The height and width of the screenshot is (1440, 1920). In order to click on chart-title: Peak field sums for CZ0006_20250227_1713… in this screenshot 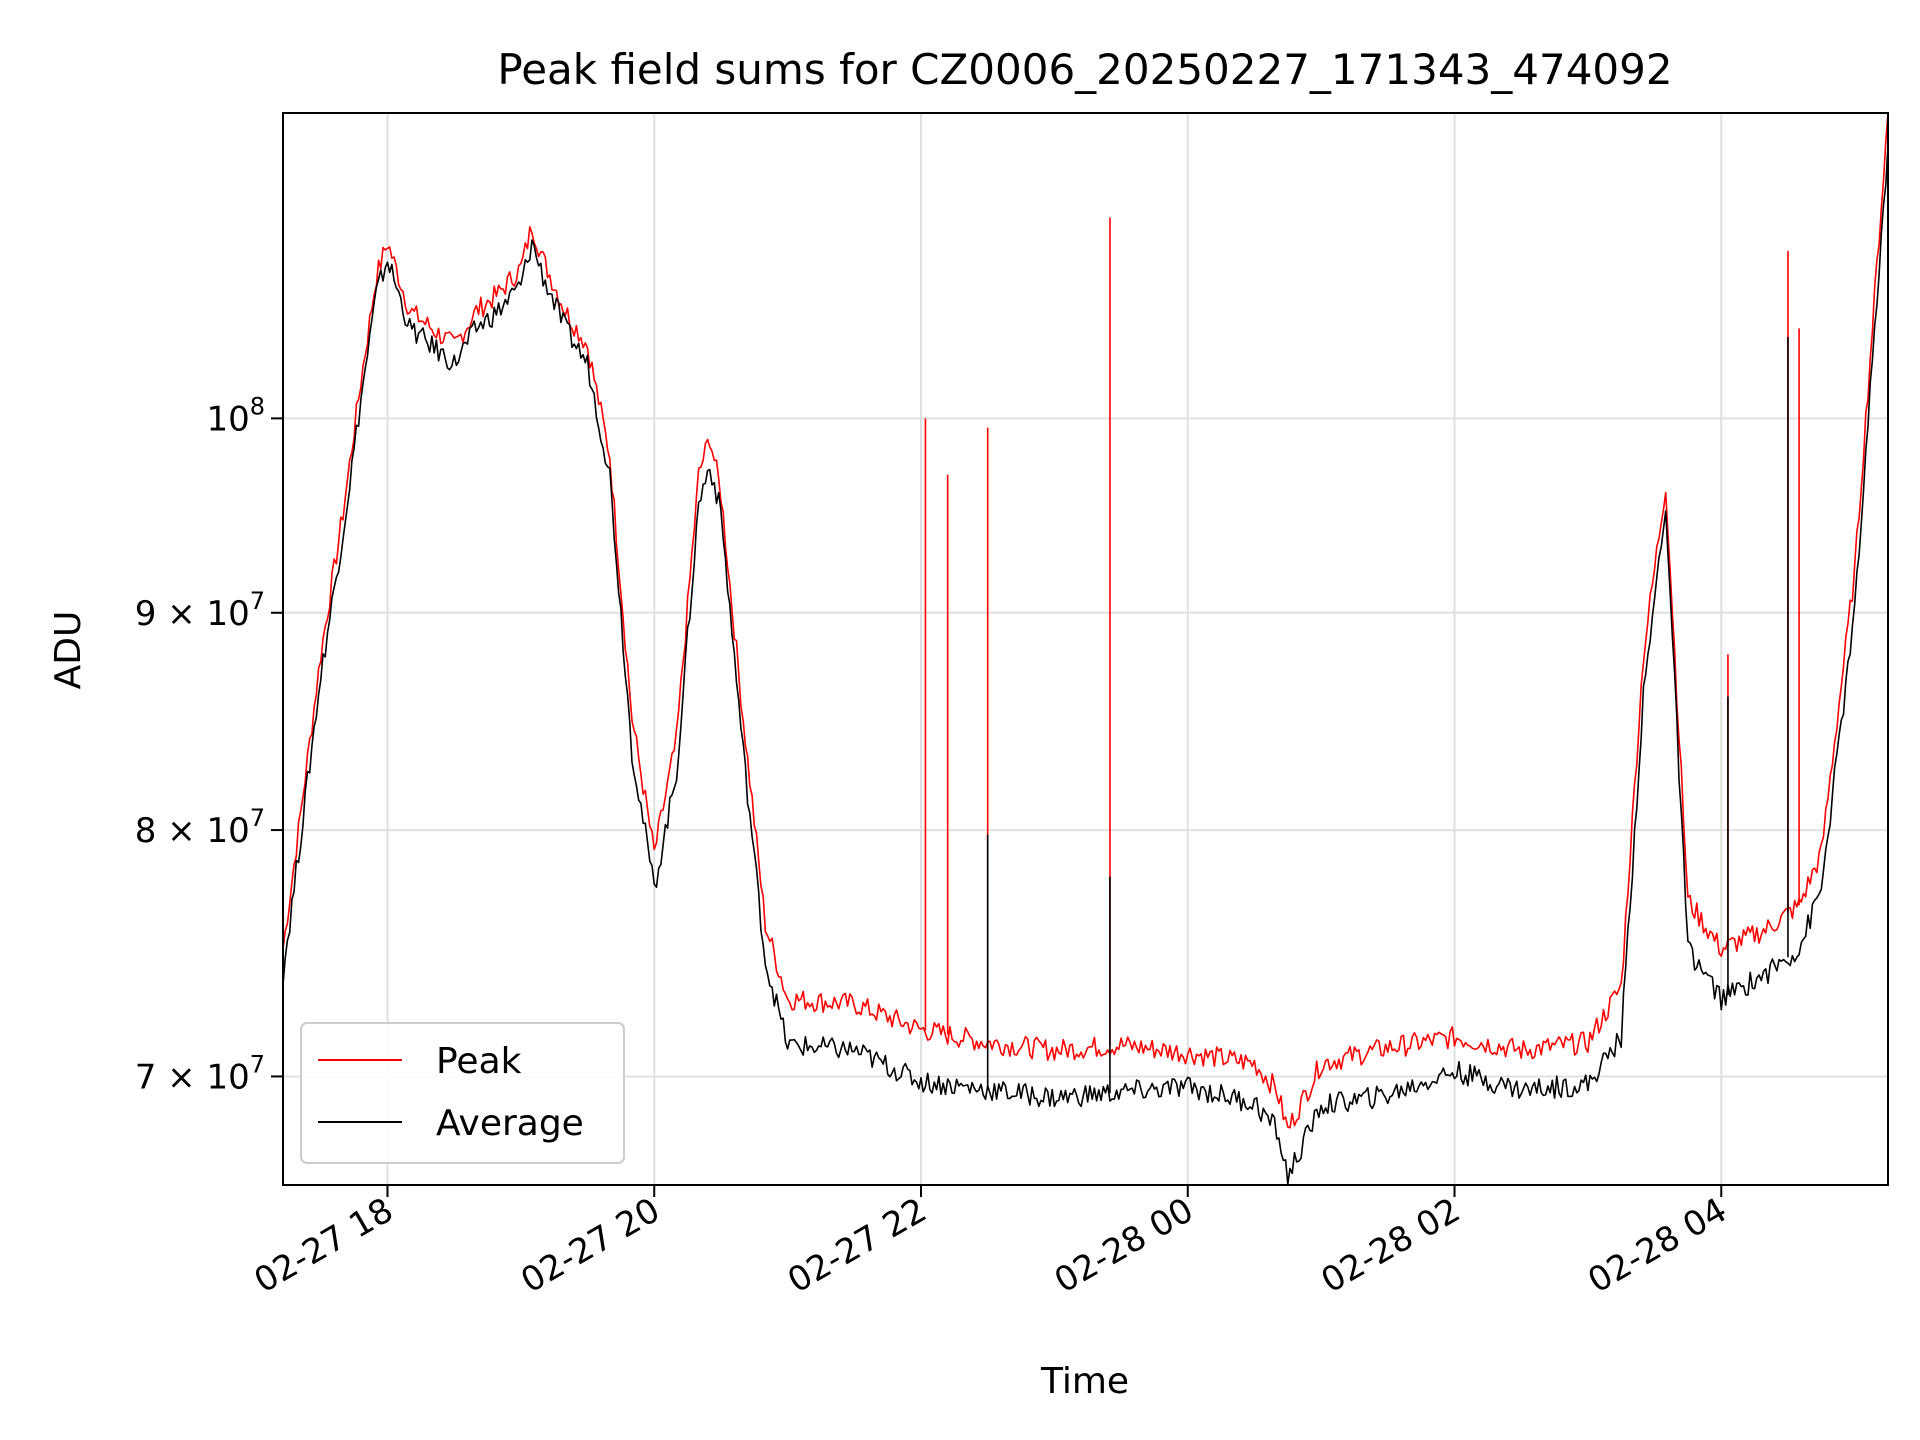, I will do `click(1084, 69)`.